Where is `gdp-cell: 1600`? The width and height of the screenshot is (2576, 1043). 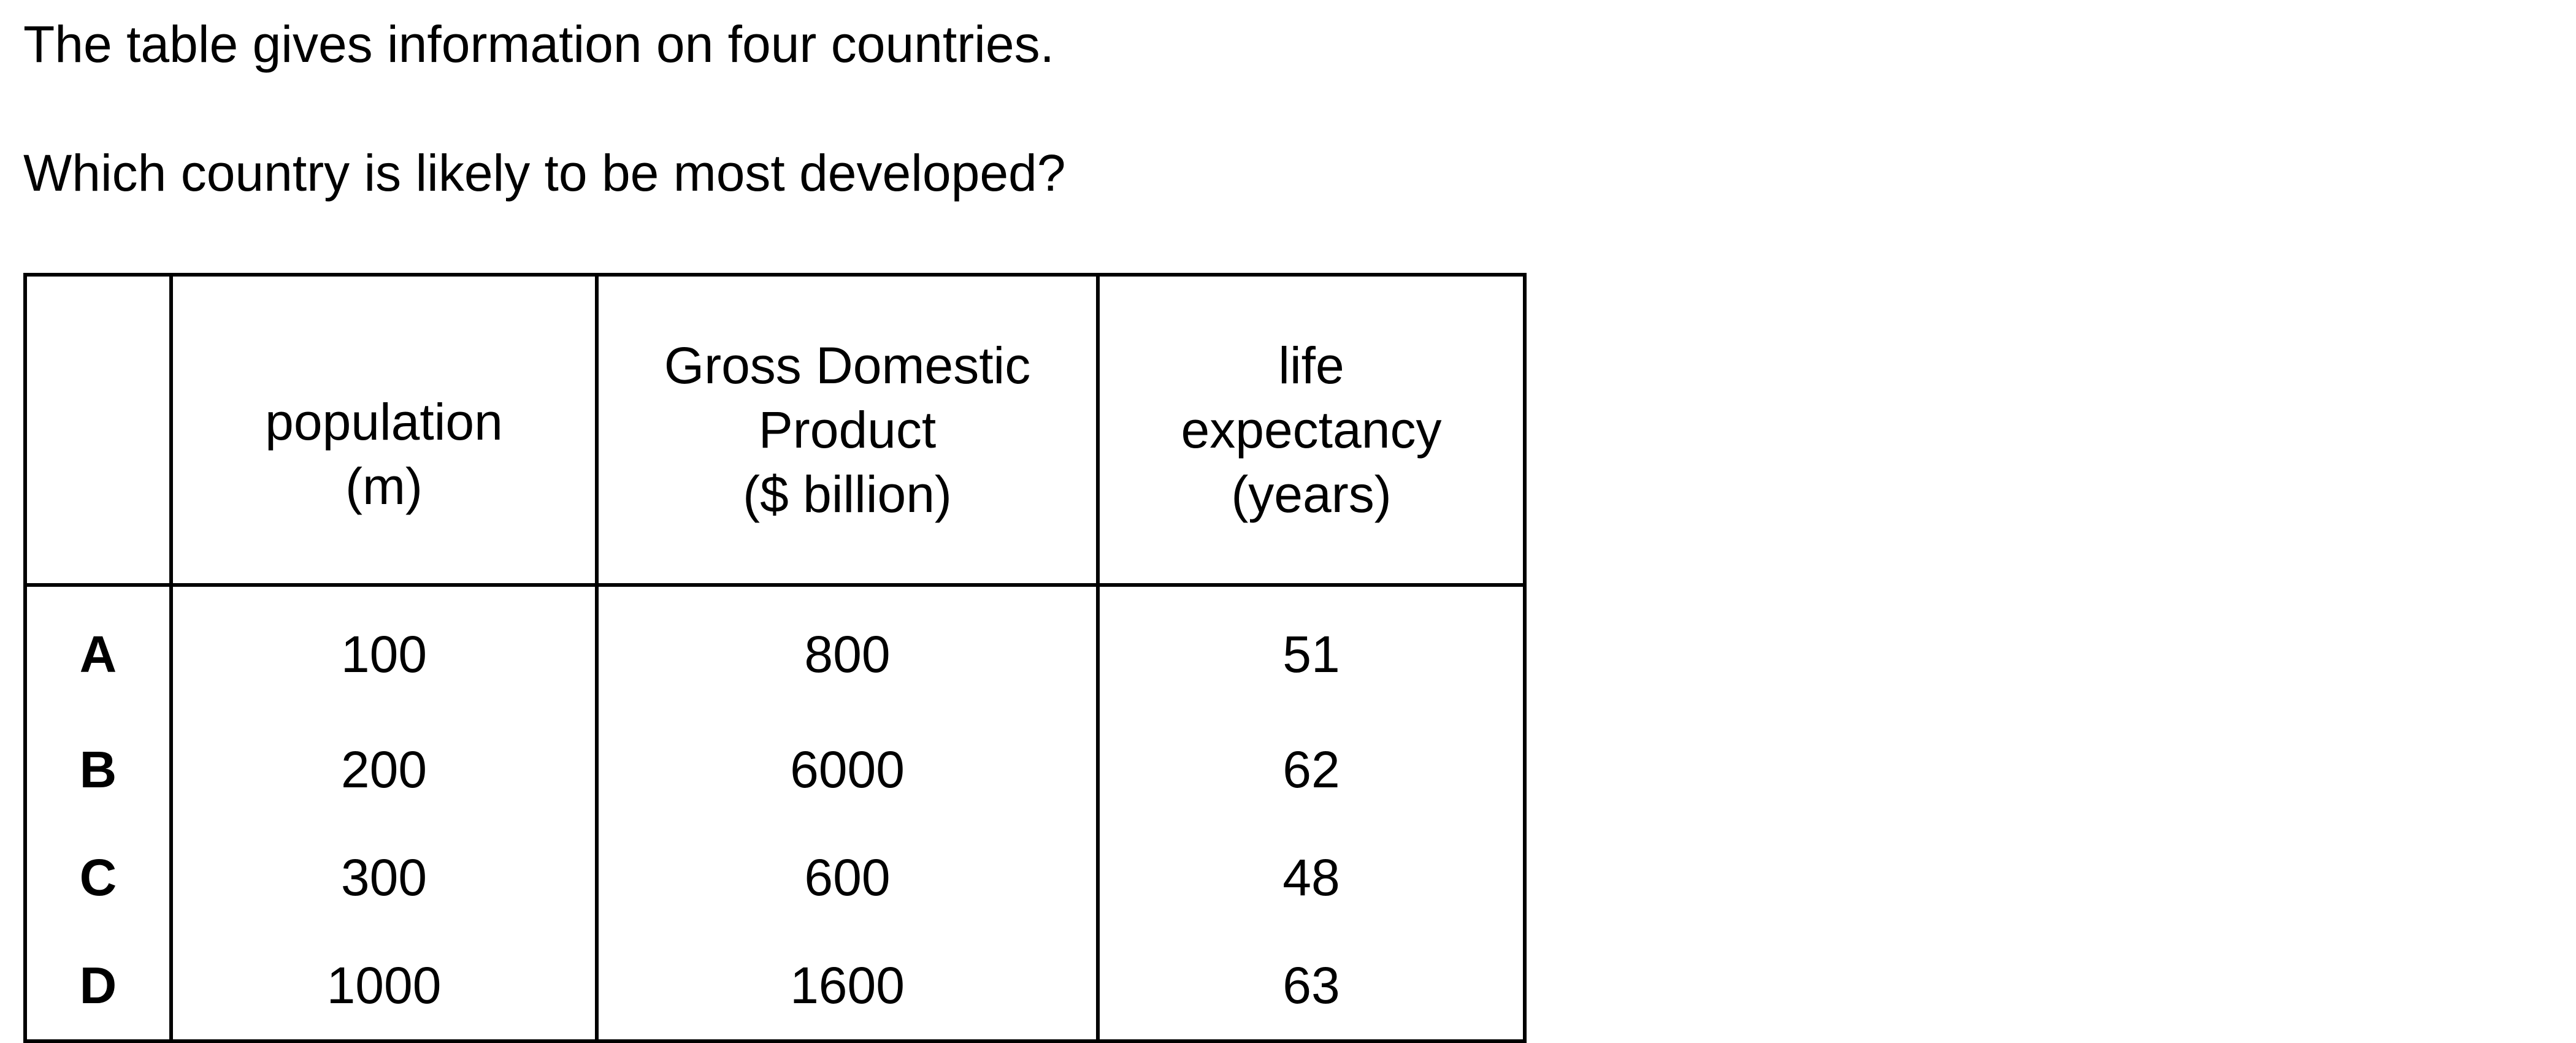 gdp-cell: 1600 is located at coordinates (847, 987).